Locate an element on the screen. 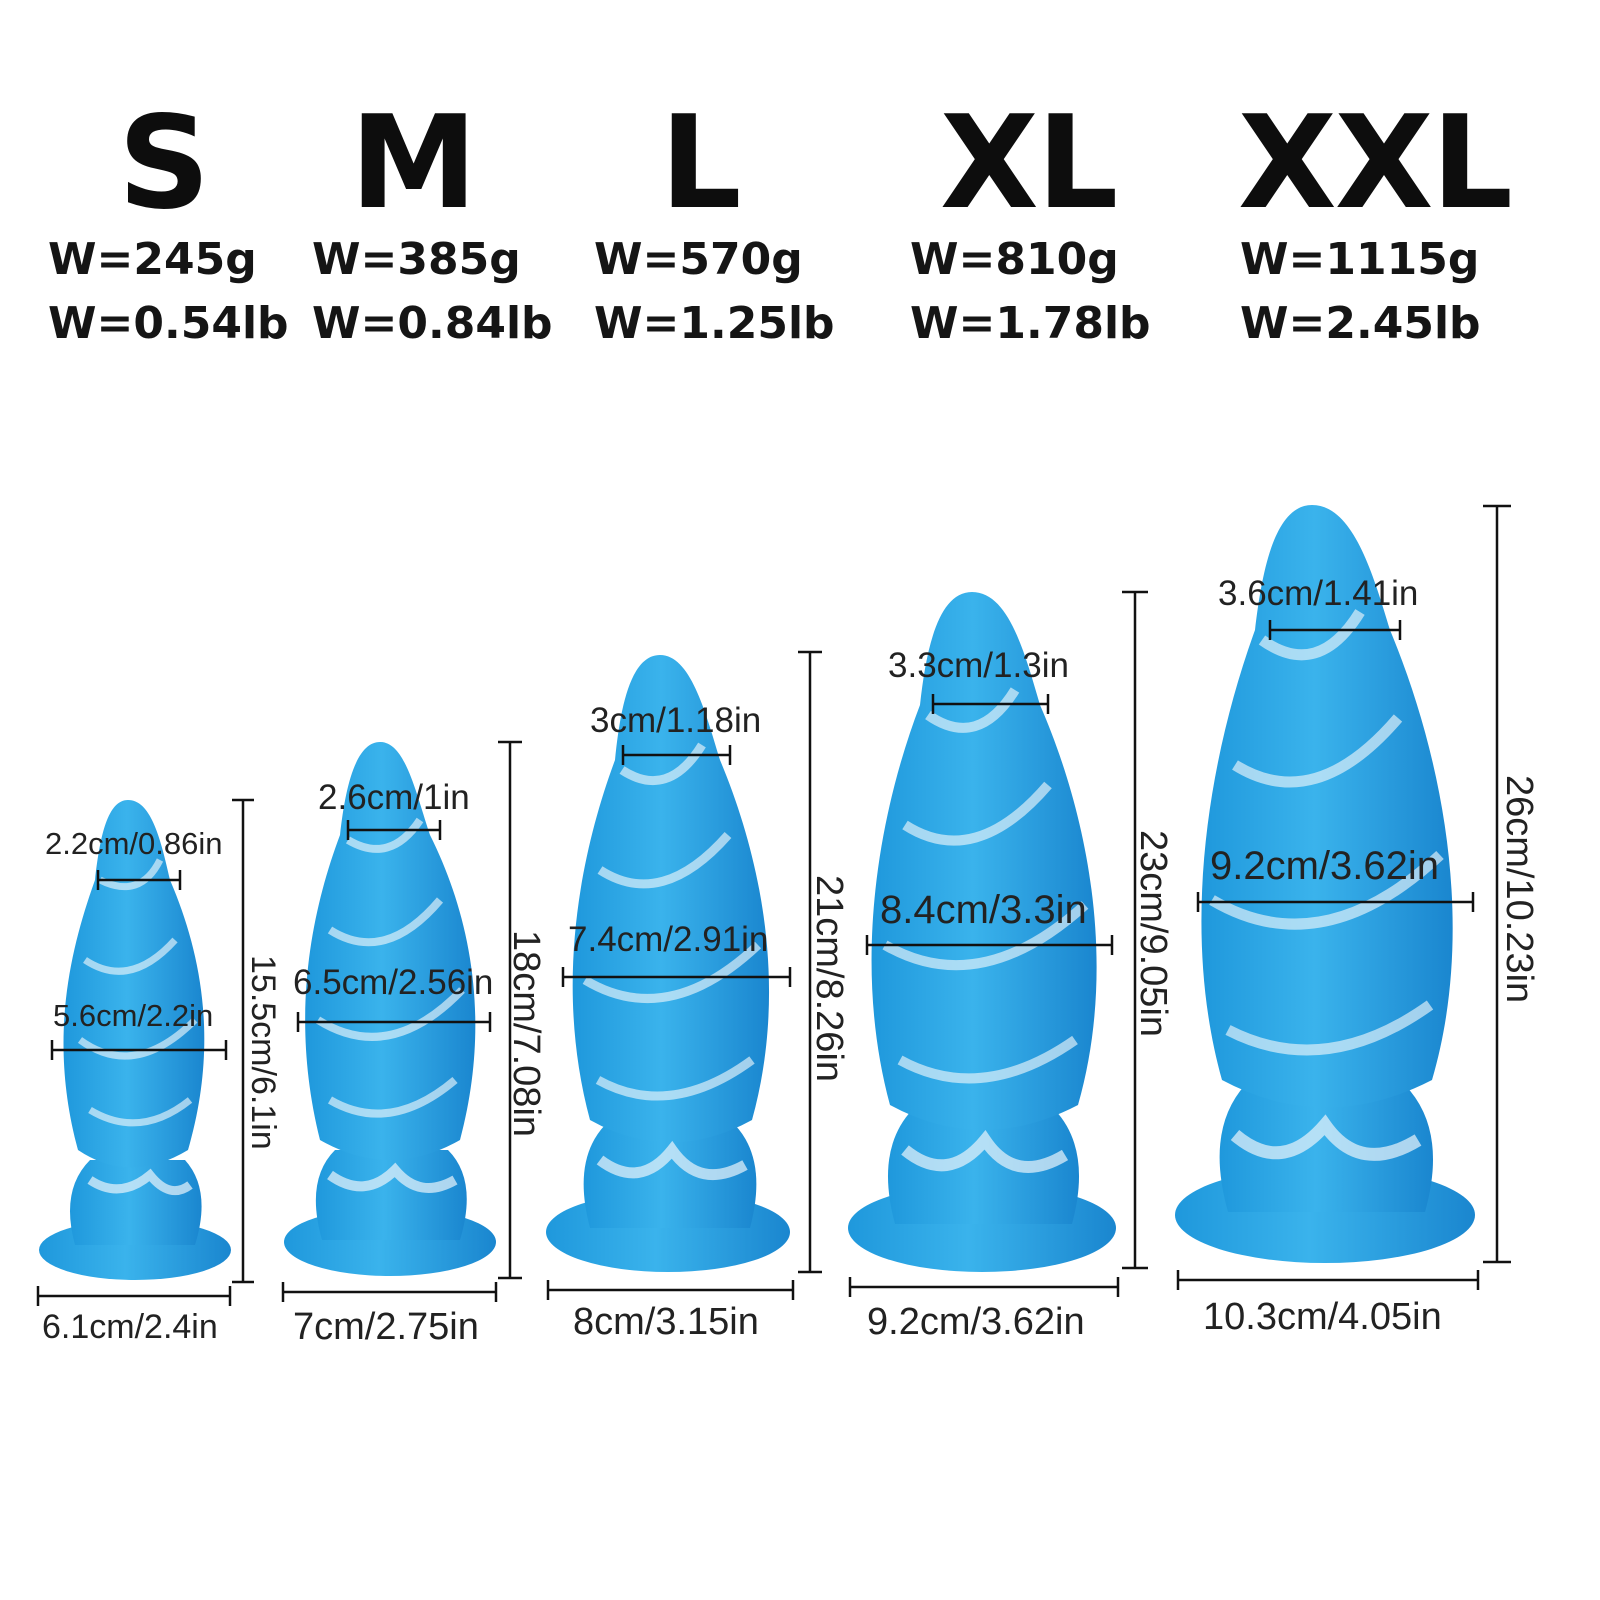  product-image-m is located at coordinates (390, 1009).